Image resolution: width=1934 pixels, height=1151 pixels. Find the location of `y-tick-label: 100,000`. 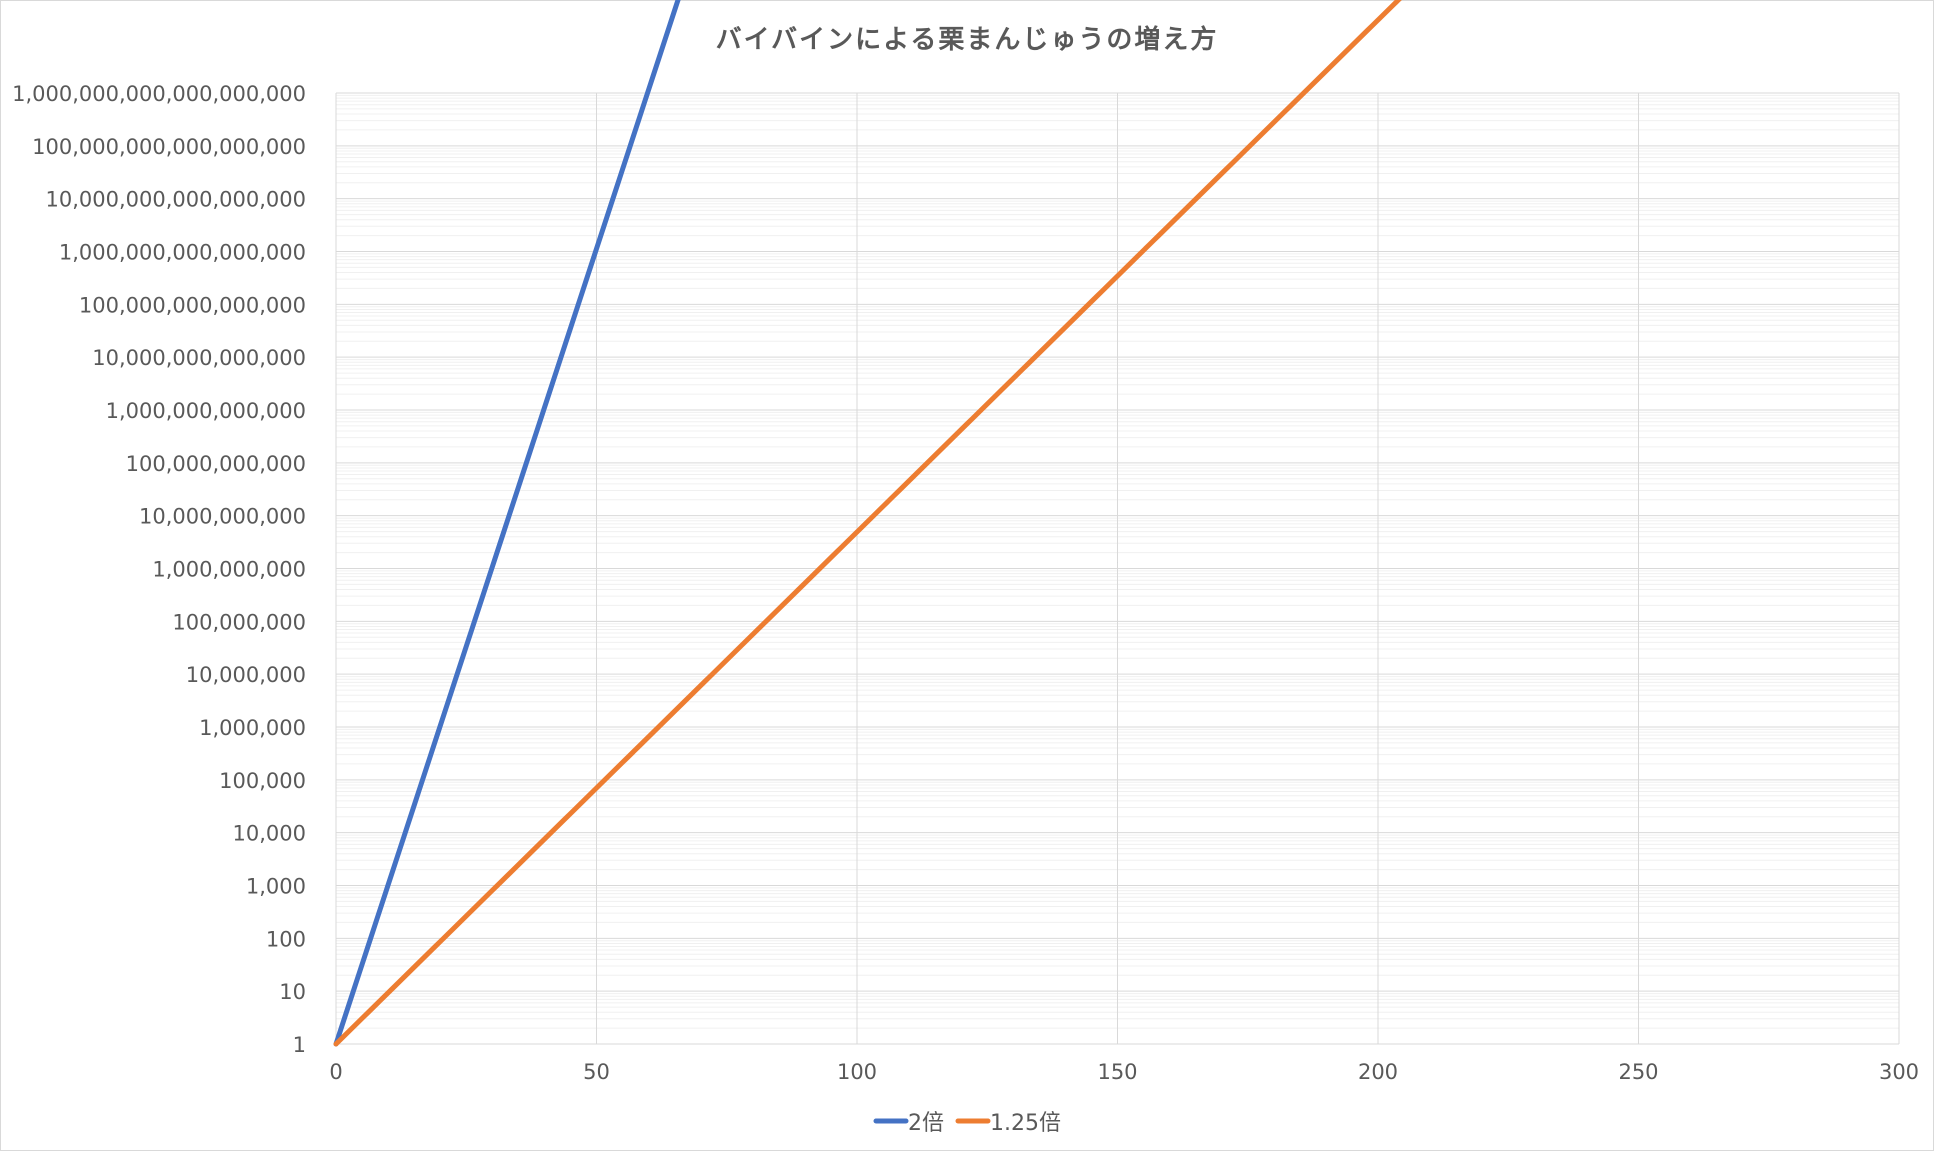

y-tick-label: 100,000 is located at coordinates (262, 781).